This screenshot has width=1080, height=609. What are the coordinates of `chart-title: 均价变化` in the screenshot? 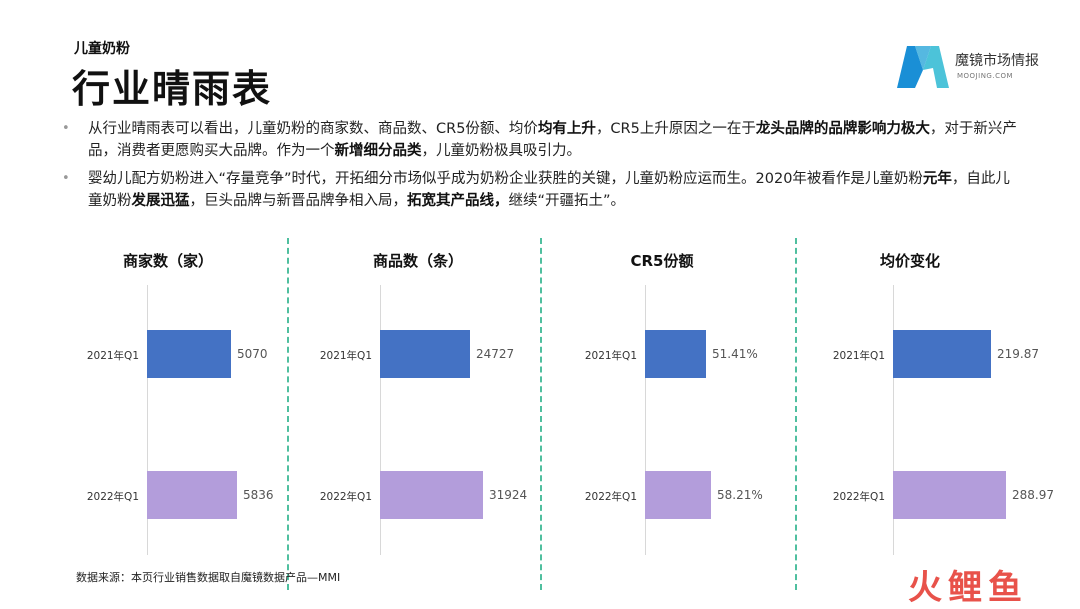 It's located at (909, 261).